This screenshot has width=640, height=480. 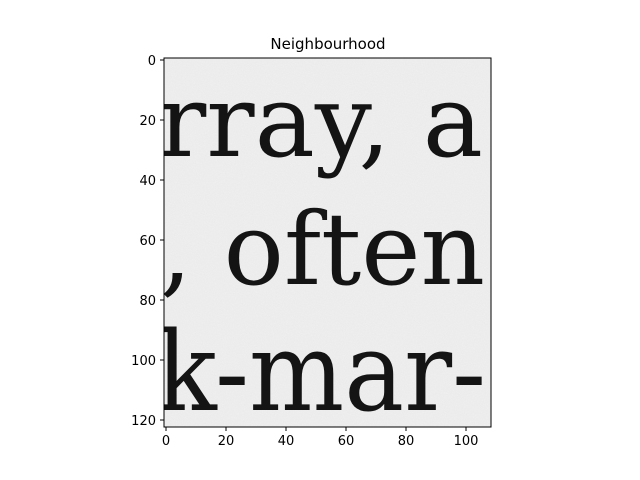 What do you see at coordinates (320, 121) in the screenshot?
I see `text-line-1: rray, a` at bounding box center [320, 121].